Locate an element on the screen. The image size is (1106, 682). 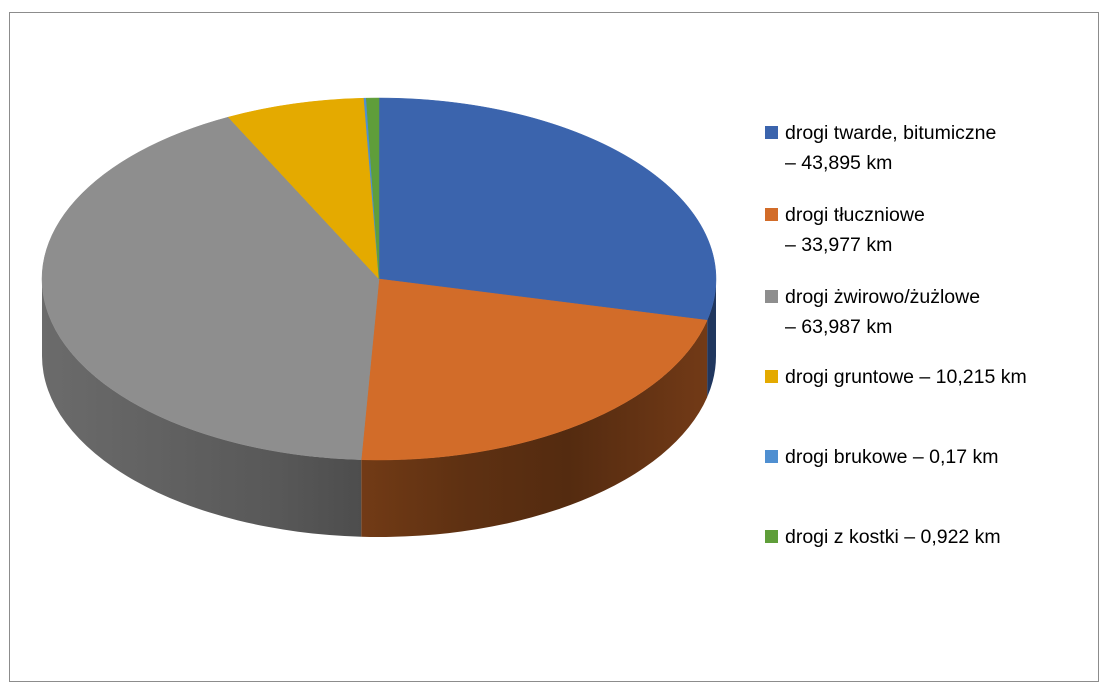
legend-label-line: drogi z kostki – 0,922 km is located at coordinates (893, 537).